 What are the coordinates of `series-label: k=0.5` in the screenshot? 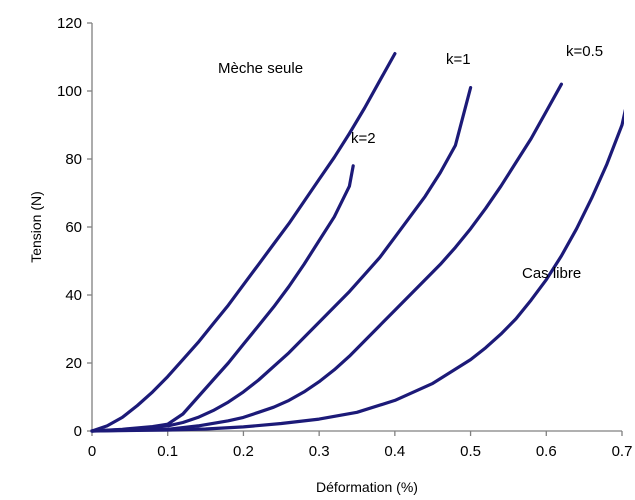 It's located at (584, 51).